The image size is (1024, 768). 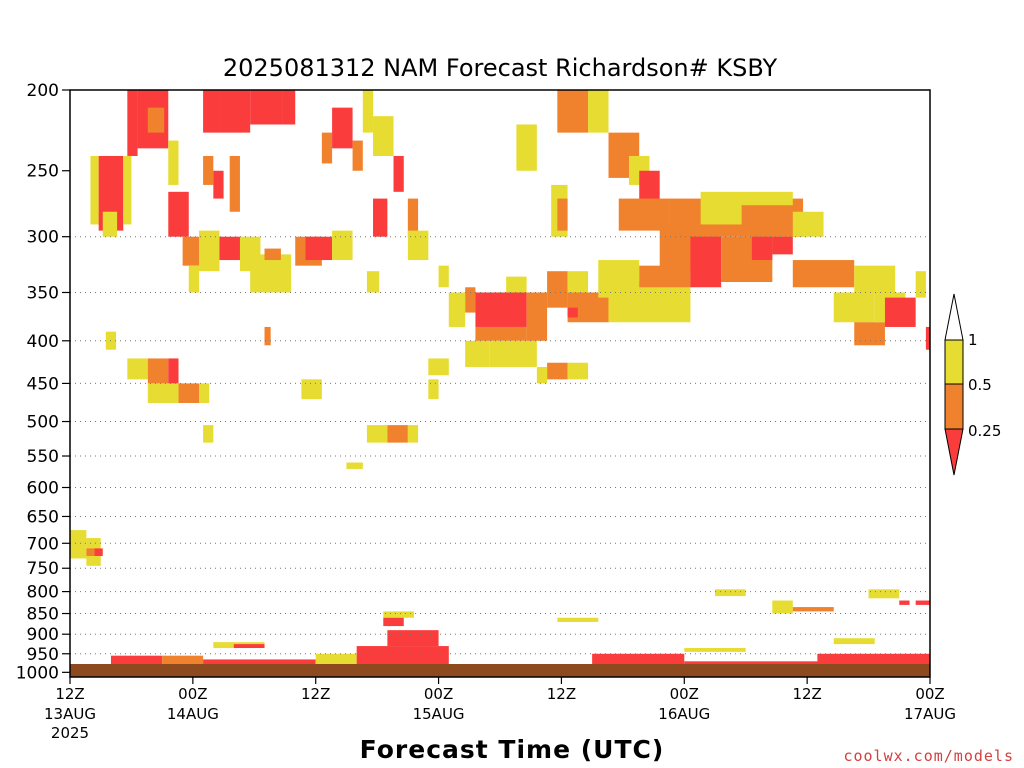 What do you see at coordinates (43, 569) in the screenshot?
I see `y-tick-label: 750` at bounding box center [43, 569].